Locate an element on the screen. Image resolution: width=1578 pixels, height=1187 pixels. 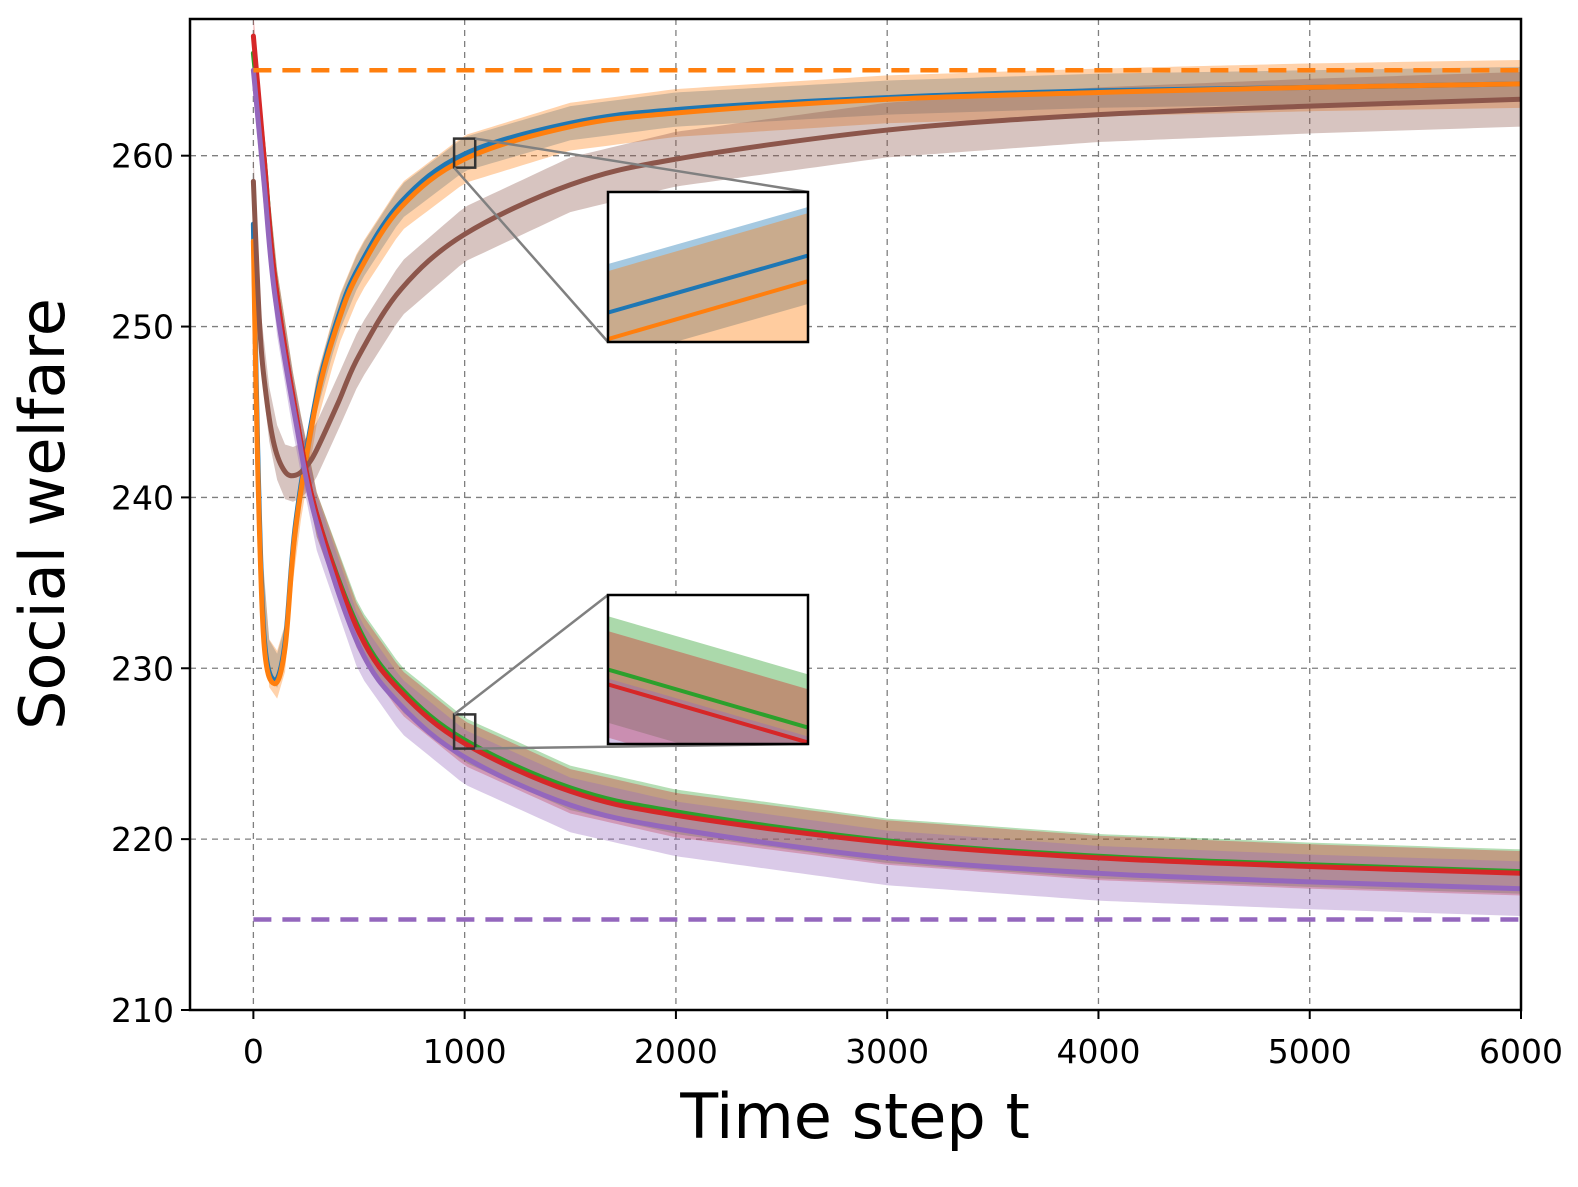
x-tick-label: 3000 is located at coordinates (887, 1051).